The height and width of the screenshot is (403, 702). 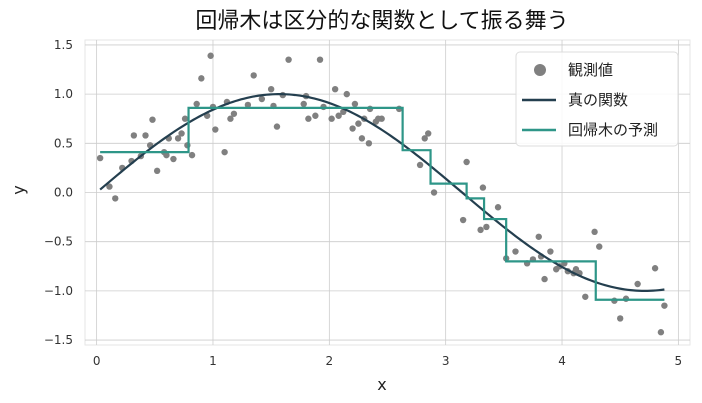 I want to click on x-axis-label: x, so click(x=381, y=384).